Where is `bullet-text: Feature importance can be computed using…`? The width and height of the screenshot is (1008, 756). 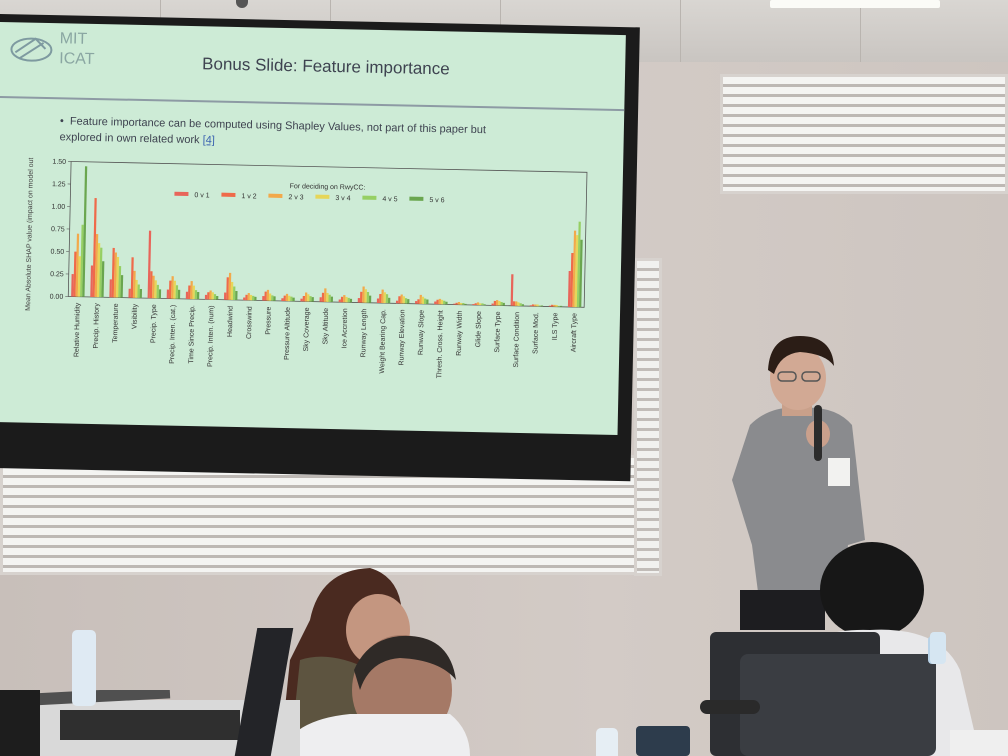
bullet-text: Feature importance can be computed using… is located at coordinates (273, 131).